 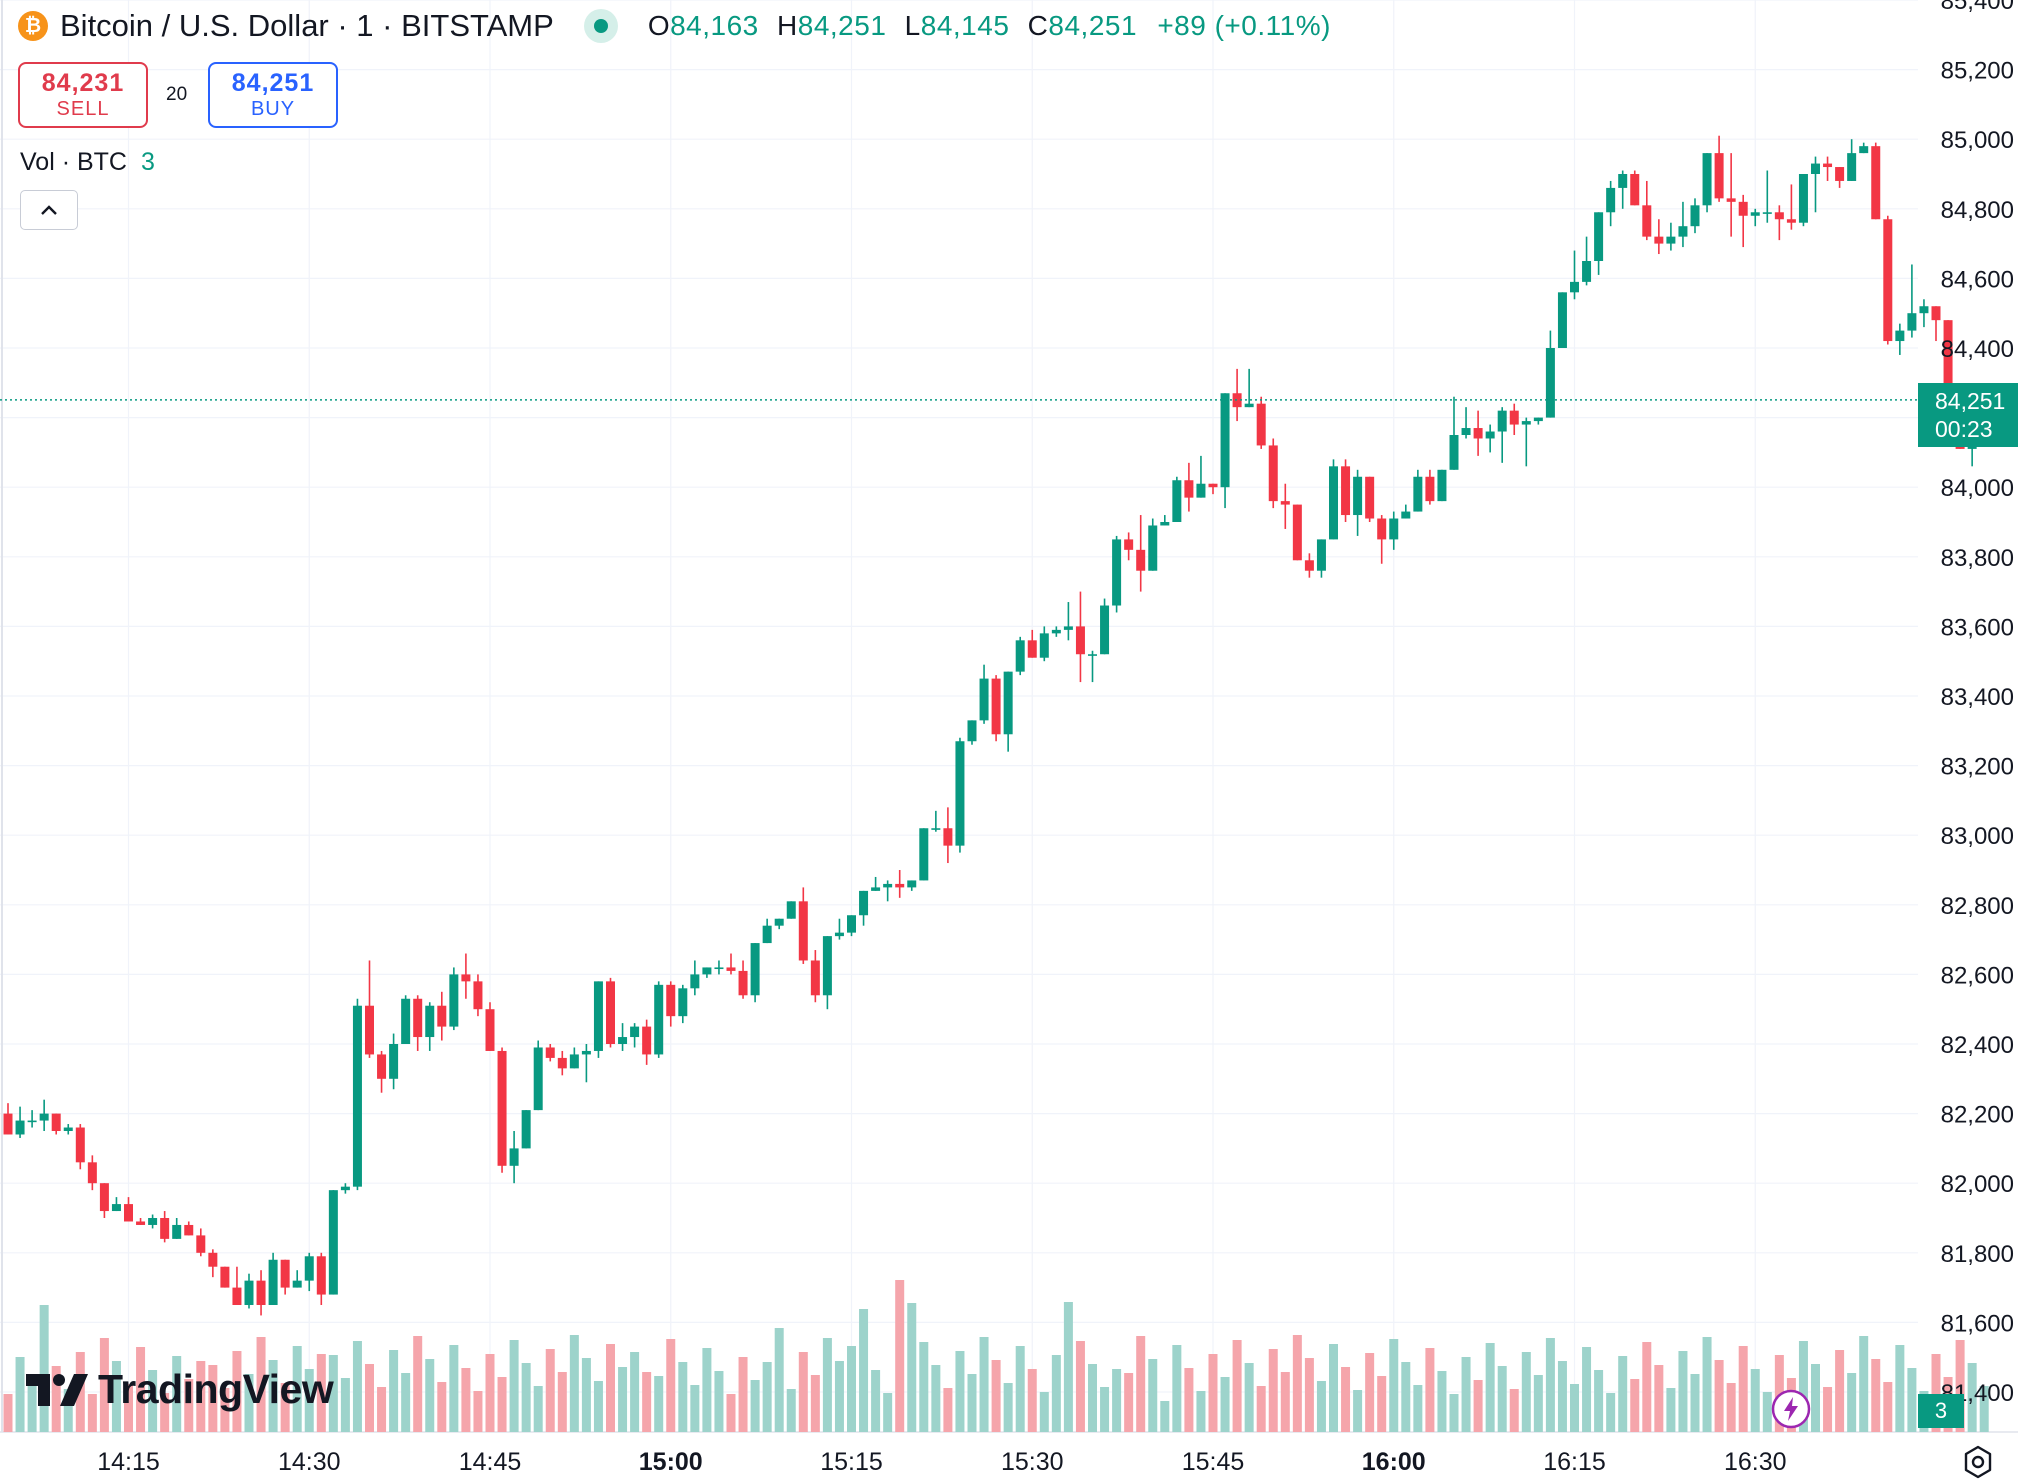 I want to click on time-tick-label: 15:45, so click(x=1213, y=1462).